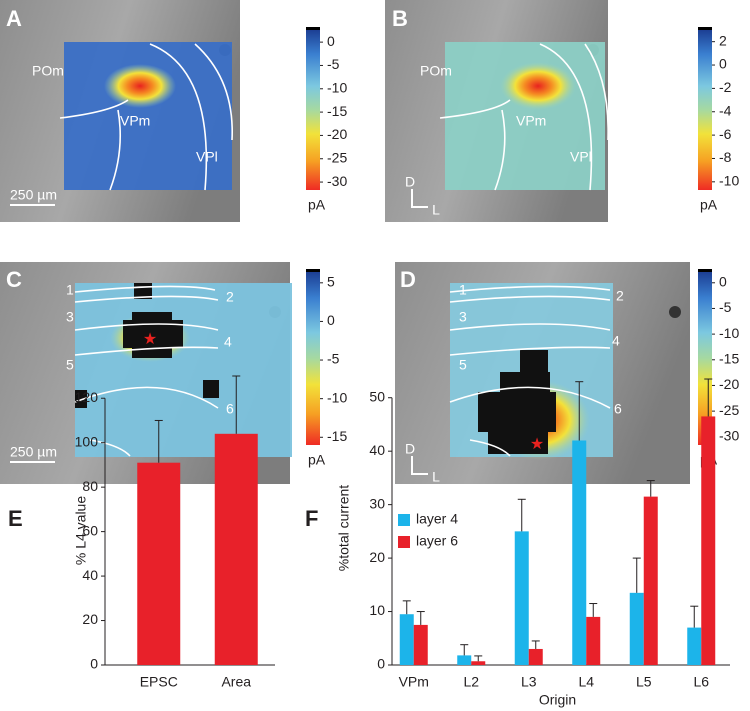  Describe the element at coordinates (529, 682) in the screenshot. I see `x-tick-label: L3` at that location.